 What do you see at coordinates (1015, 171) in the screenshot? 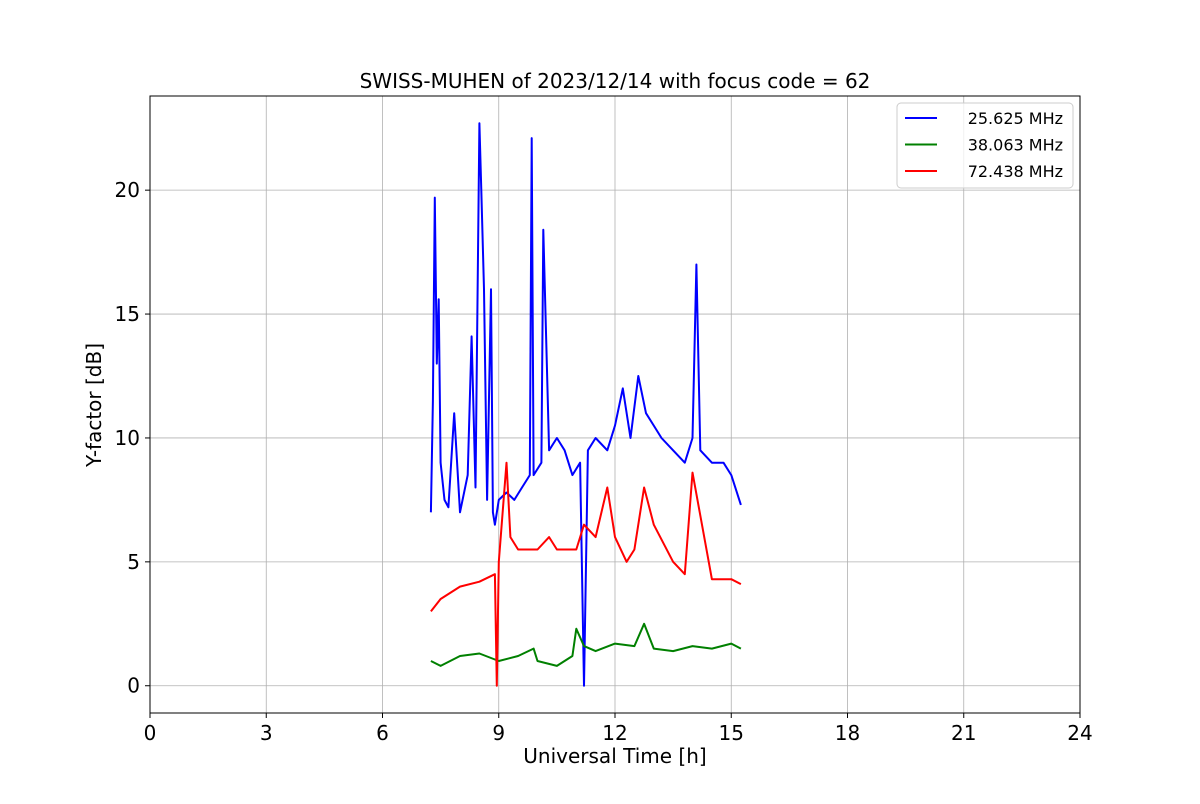
I see `legend-label: 72.438 MHz` at bounding box center [1015, 171].